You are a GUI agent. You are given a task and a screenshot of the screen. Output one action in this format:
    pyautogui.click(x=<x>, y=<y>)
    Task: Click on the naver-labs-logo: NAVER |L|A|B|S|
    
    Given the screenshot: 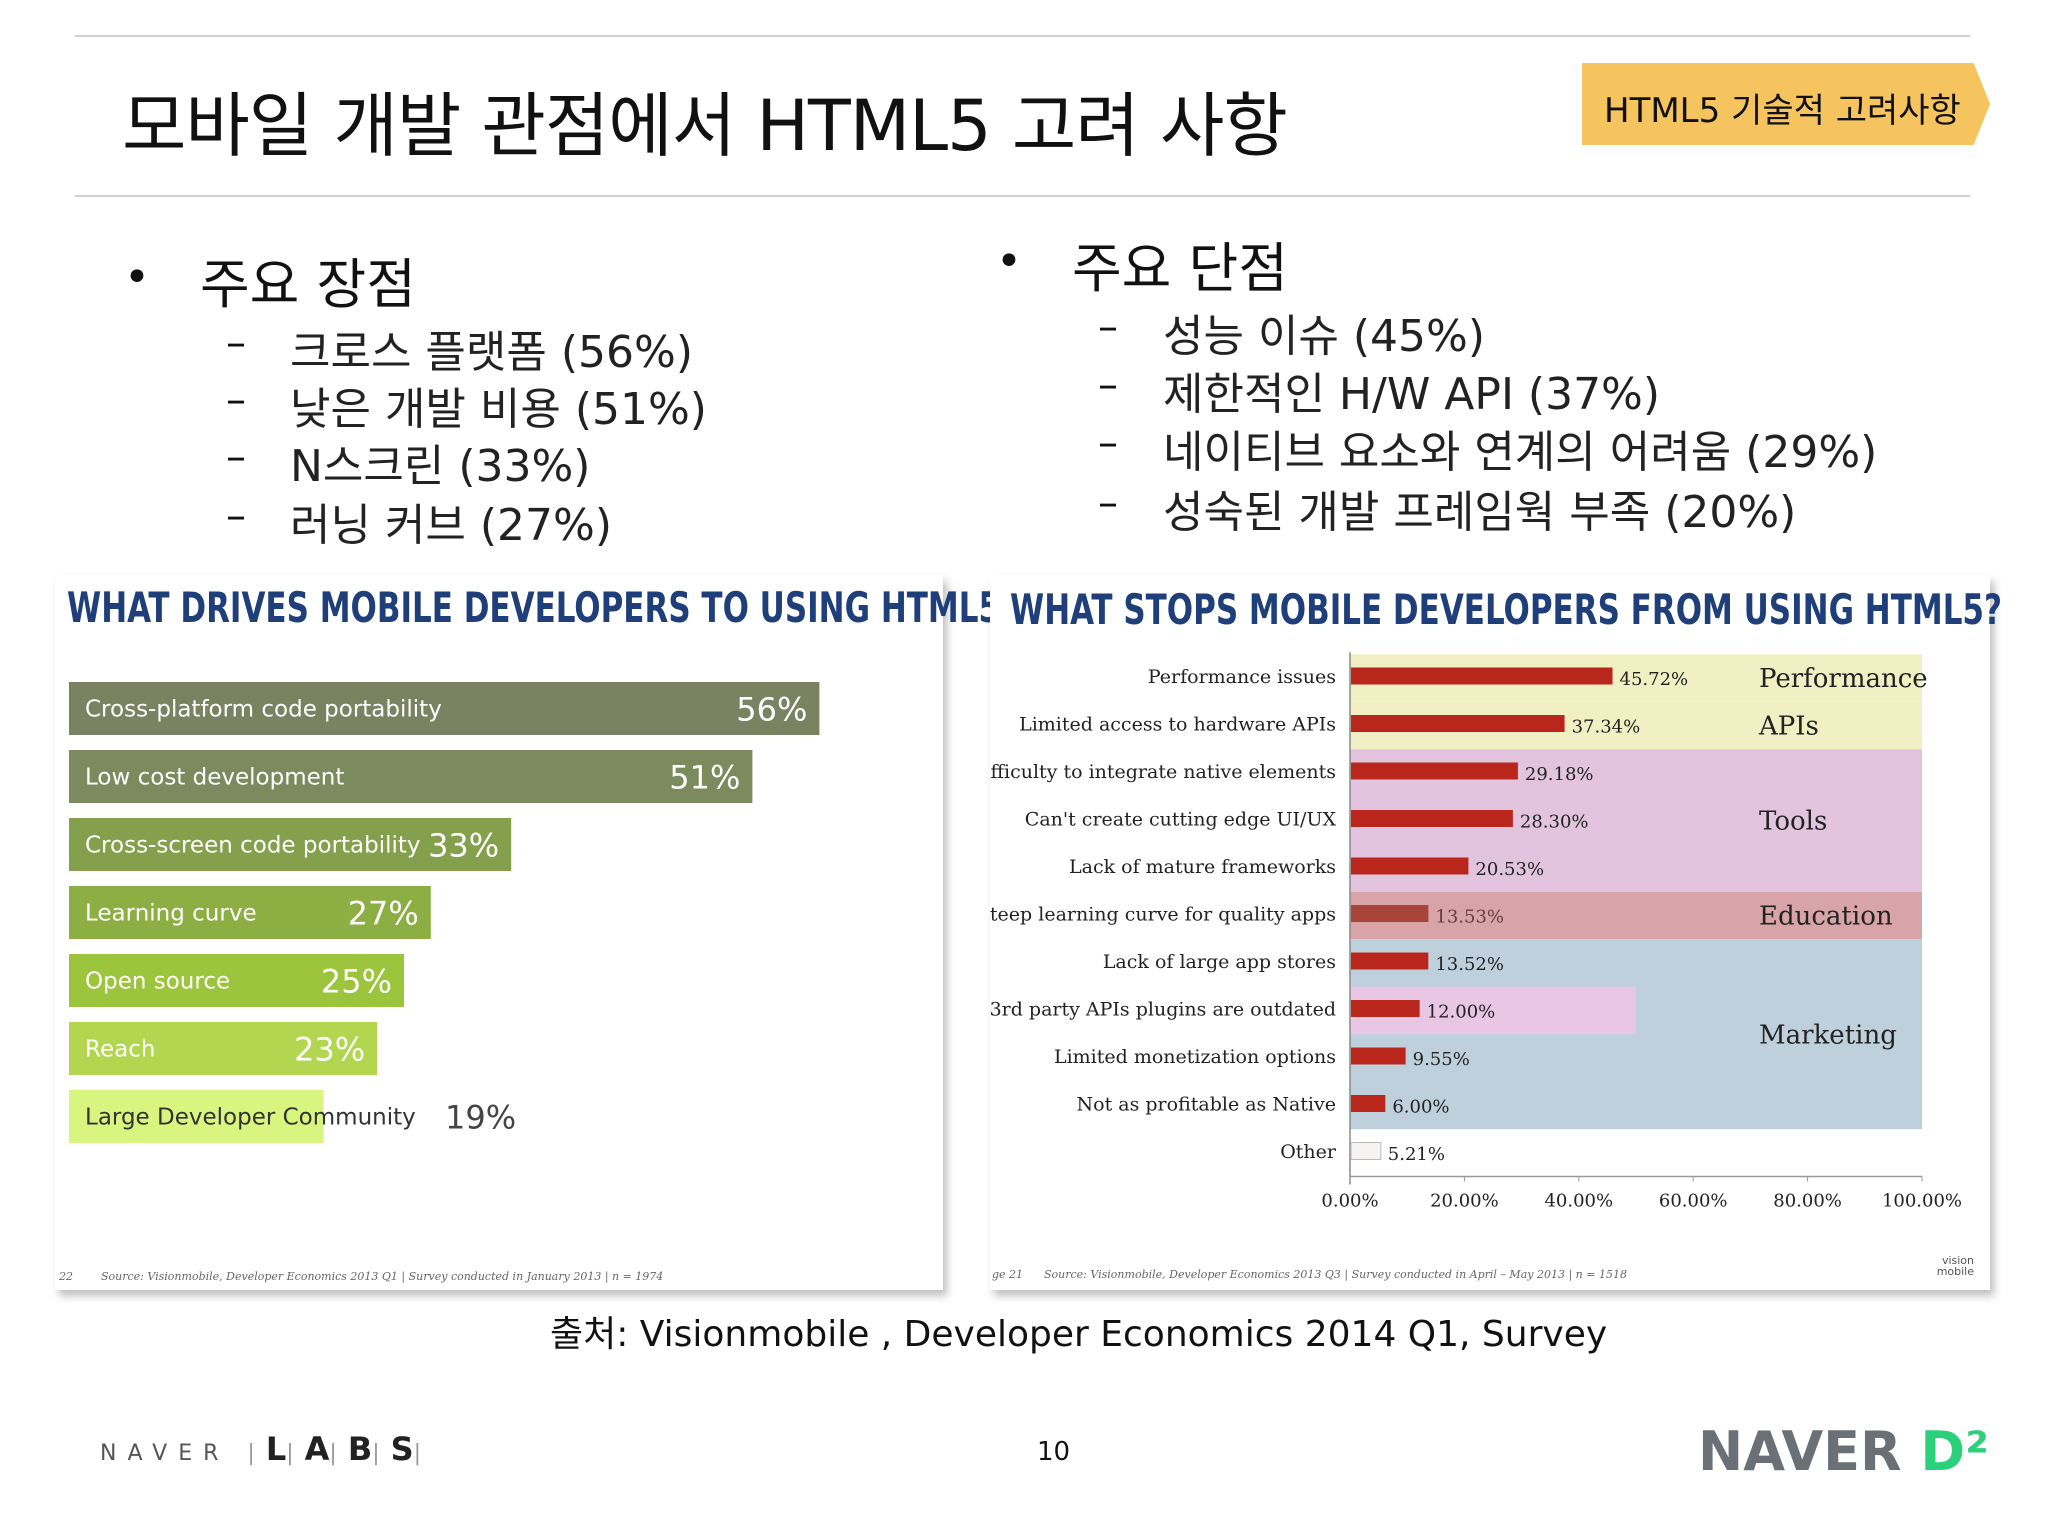 What is the action you would take?
    pyautogui.click(x=266, y=1449)
    